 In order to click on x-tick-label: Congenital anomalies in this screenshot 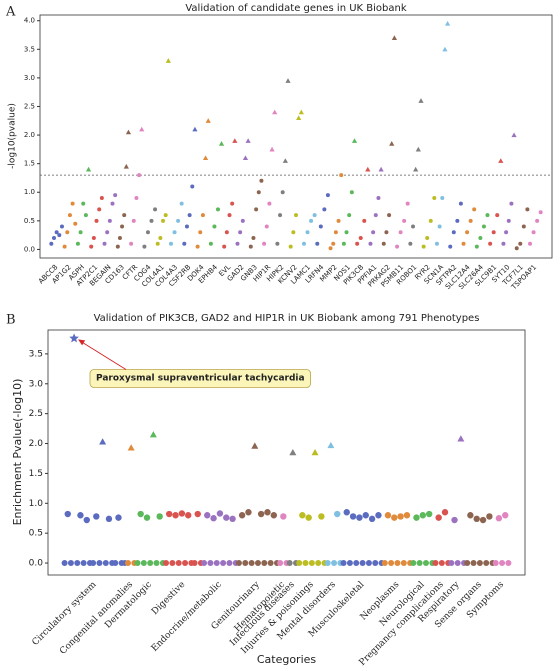, I will do `click(96, 618)`.